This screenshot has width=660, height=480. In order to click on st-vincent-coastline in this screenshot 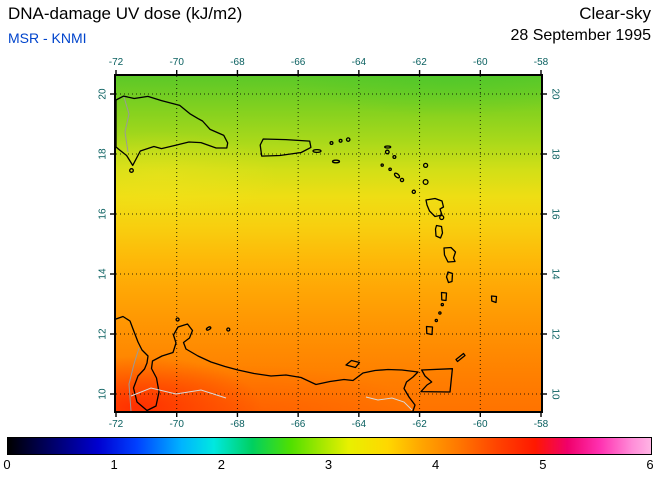, I will do `click(444, 296)`.